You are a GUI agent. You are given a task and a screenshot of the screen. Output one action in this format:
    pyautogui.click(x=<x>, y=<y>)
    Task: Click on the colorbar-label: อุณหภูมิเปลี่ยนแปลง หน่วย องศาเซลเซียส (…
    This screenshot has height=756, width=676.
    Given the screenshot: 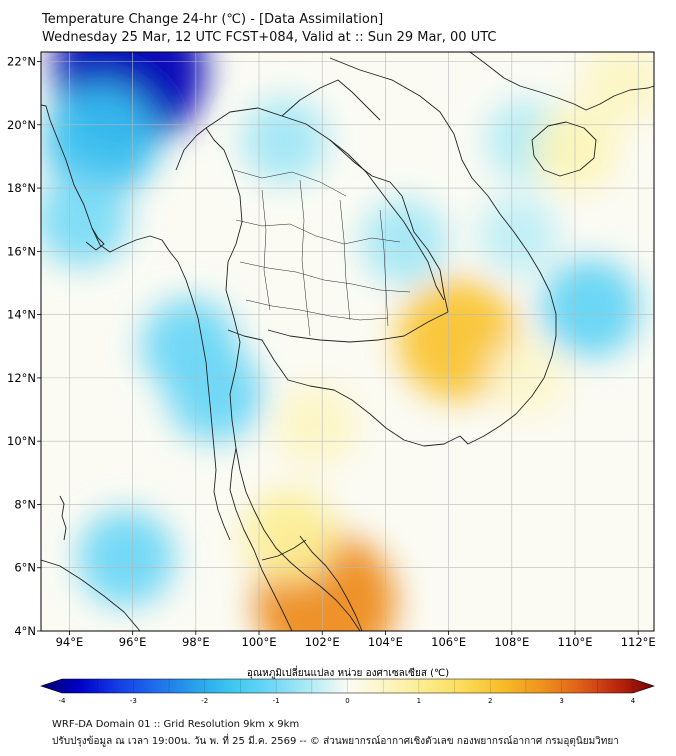 What is the action you would take?
    pyautogui.click(x=348, y=672)
    